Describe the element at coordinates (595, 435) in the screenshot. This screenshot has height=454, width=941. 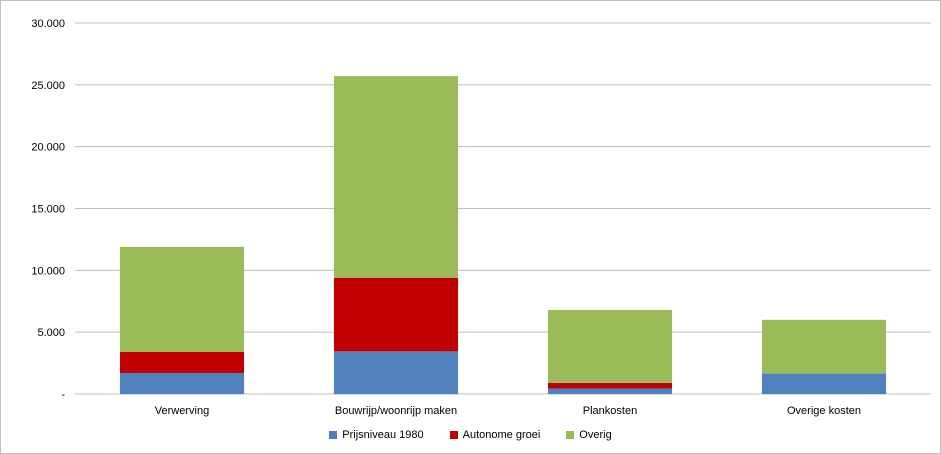
I see `legend-label-overig: Overig` at that location.